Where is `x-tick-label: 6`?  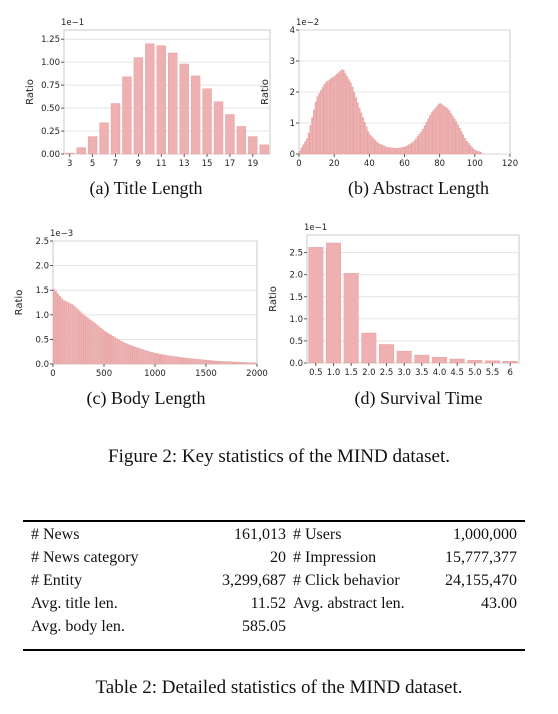
x-tick-label: 6 is located at coordinates (509, 373).